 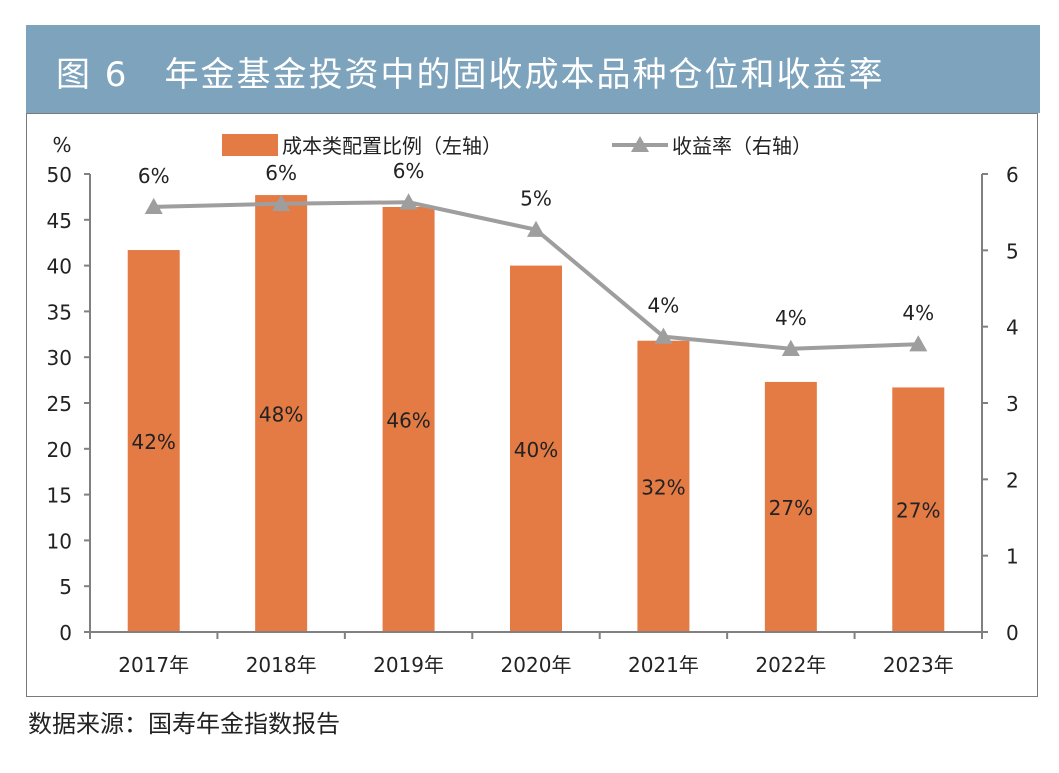 I want to click on x-tick-label: 2022年, so click(x=790, y=665).